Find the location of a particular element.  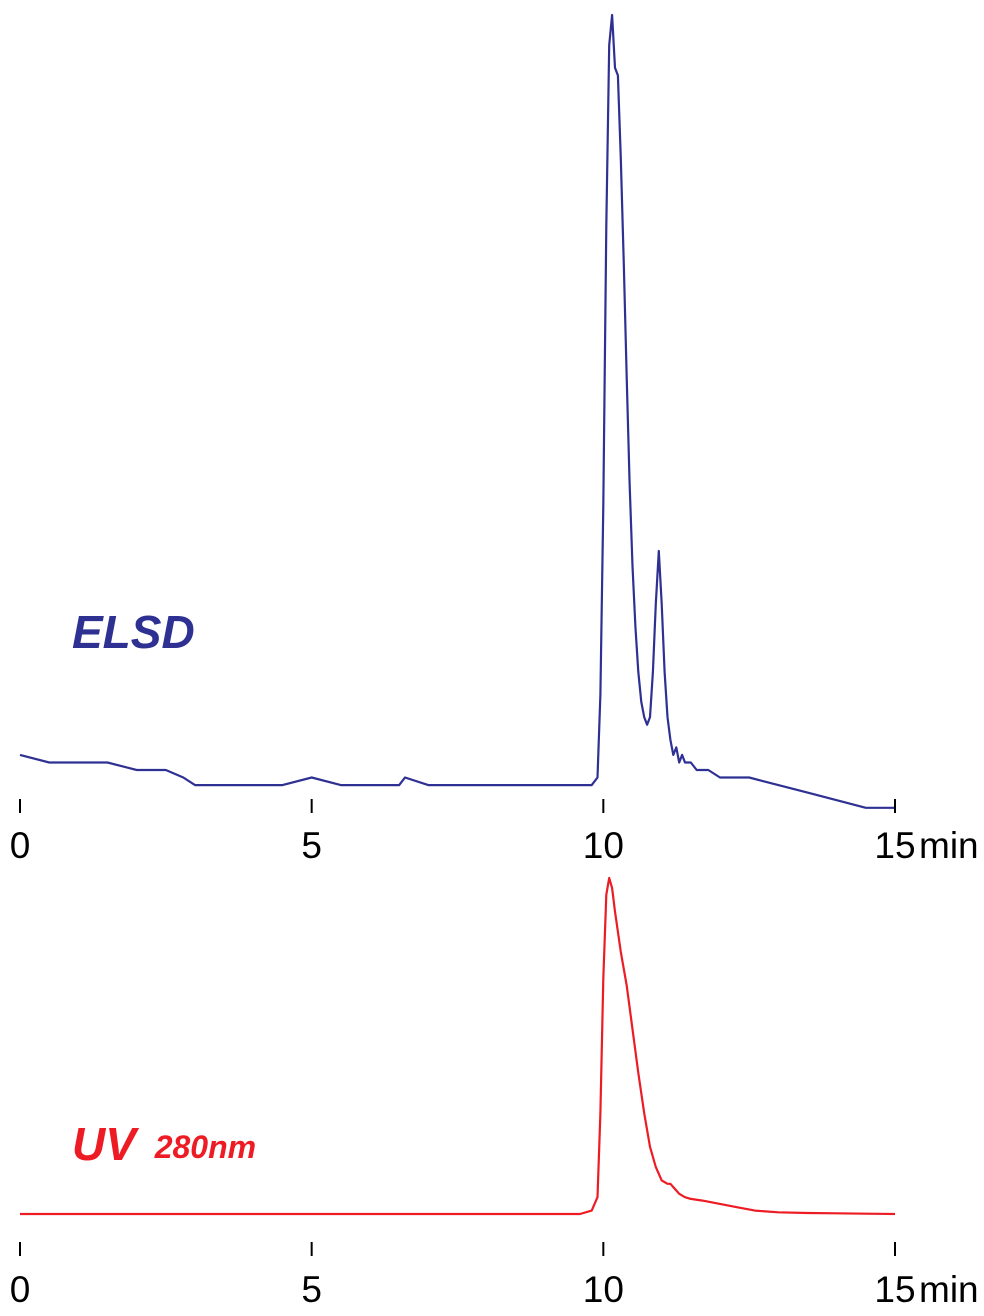

uv-x-tick-label: 0 is located at coordinates (20, 1289).